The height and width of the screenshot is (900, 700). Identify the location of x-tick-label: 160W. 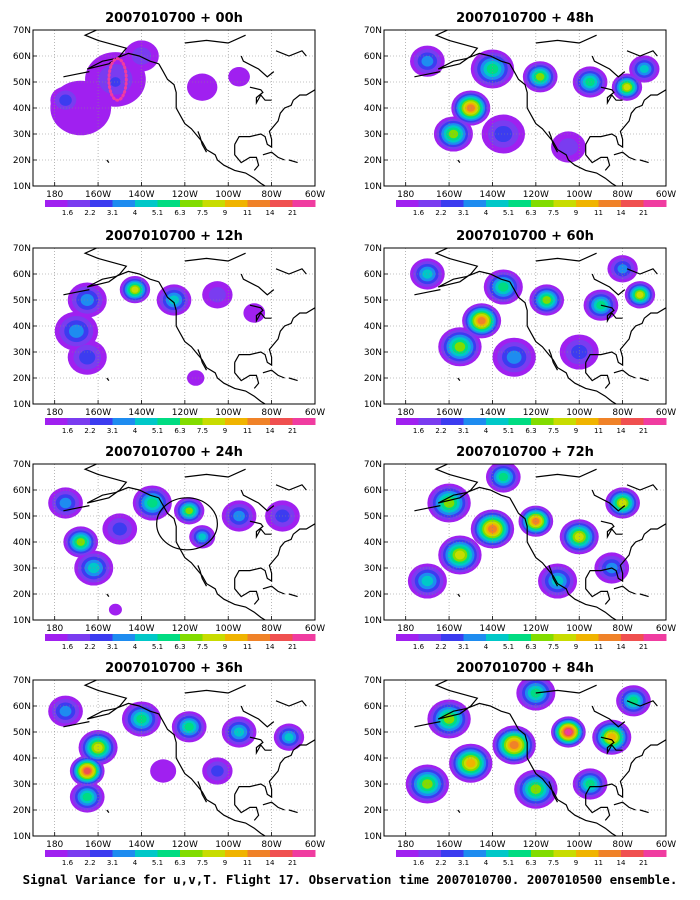
(98, 629).